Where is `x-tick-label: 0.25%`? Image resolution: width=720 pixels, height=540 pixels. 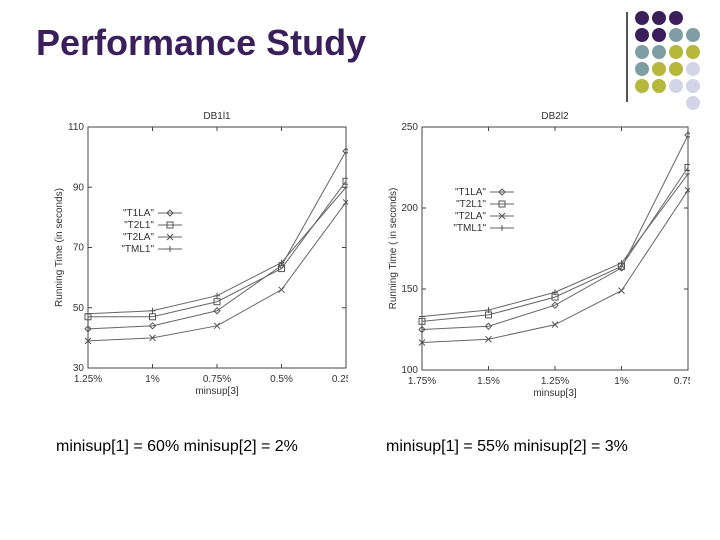 x-tick-label: 0.25% is located at coordinates (340, 379).